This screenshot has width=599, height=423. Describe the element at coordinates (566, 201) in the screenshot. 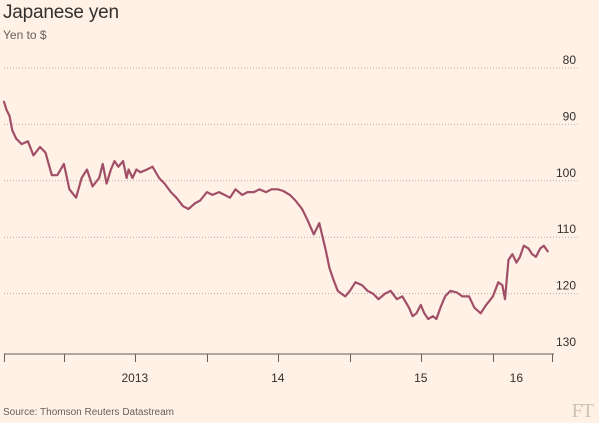

I see `y-axis-labels: 80 90 100 110 120 130` at that location.